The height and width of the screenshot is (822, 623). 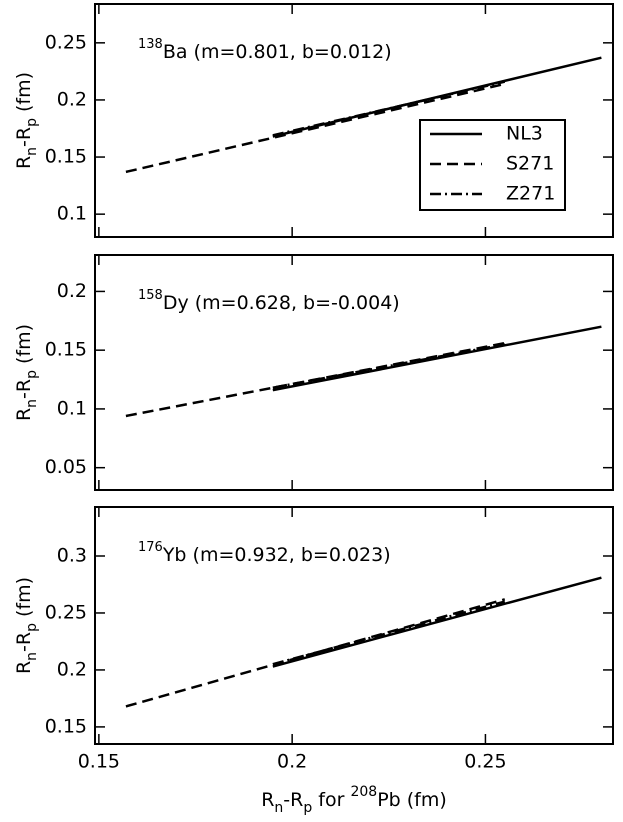 What do you see at coordinates (363, 792) in the screenshot?
I see `label-part: 208` at bounding box center [363, 792].